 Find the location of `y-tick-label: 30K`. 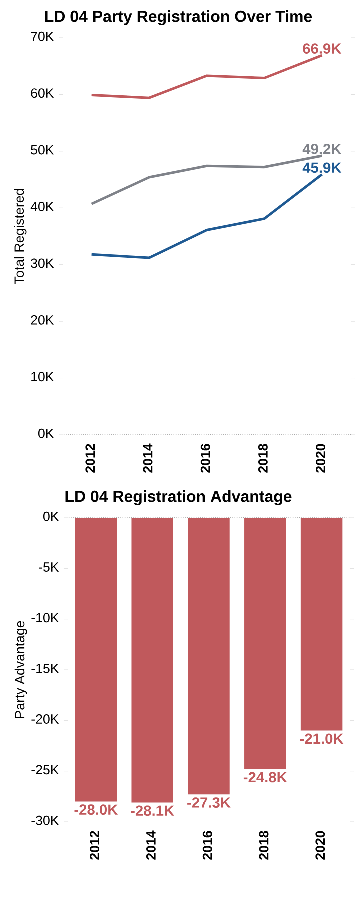

y-tick-label: 30K is located at coordinates (42, 263).